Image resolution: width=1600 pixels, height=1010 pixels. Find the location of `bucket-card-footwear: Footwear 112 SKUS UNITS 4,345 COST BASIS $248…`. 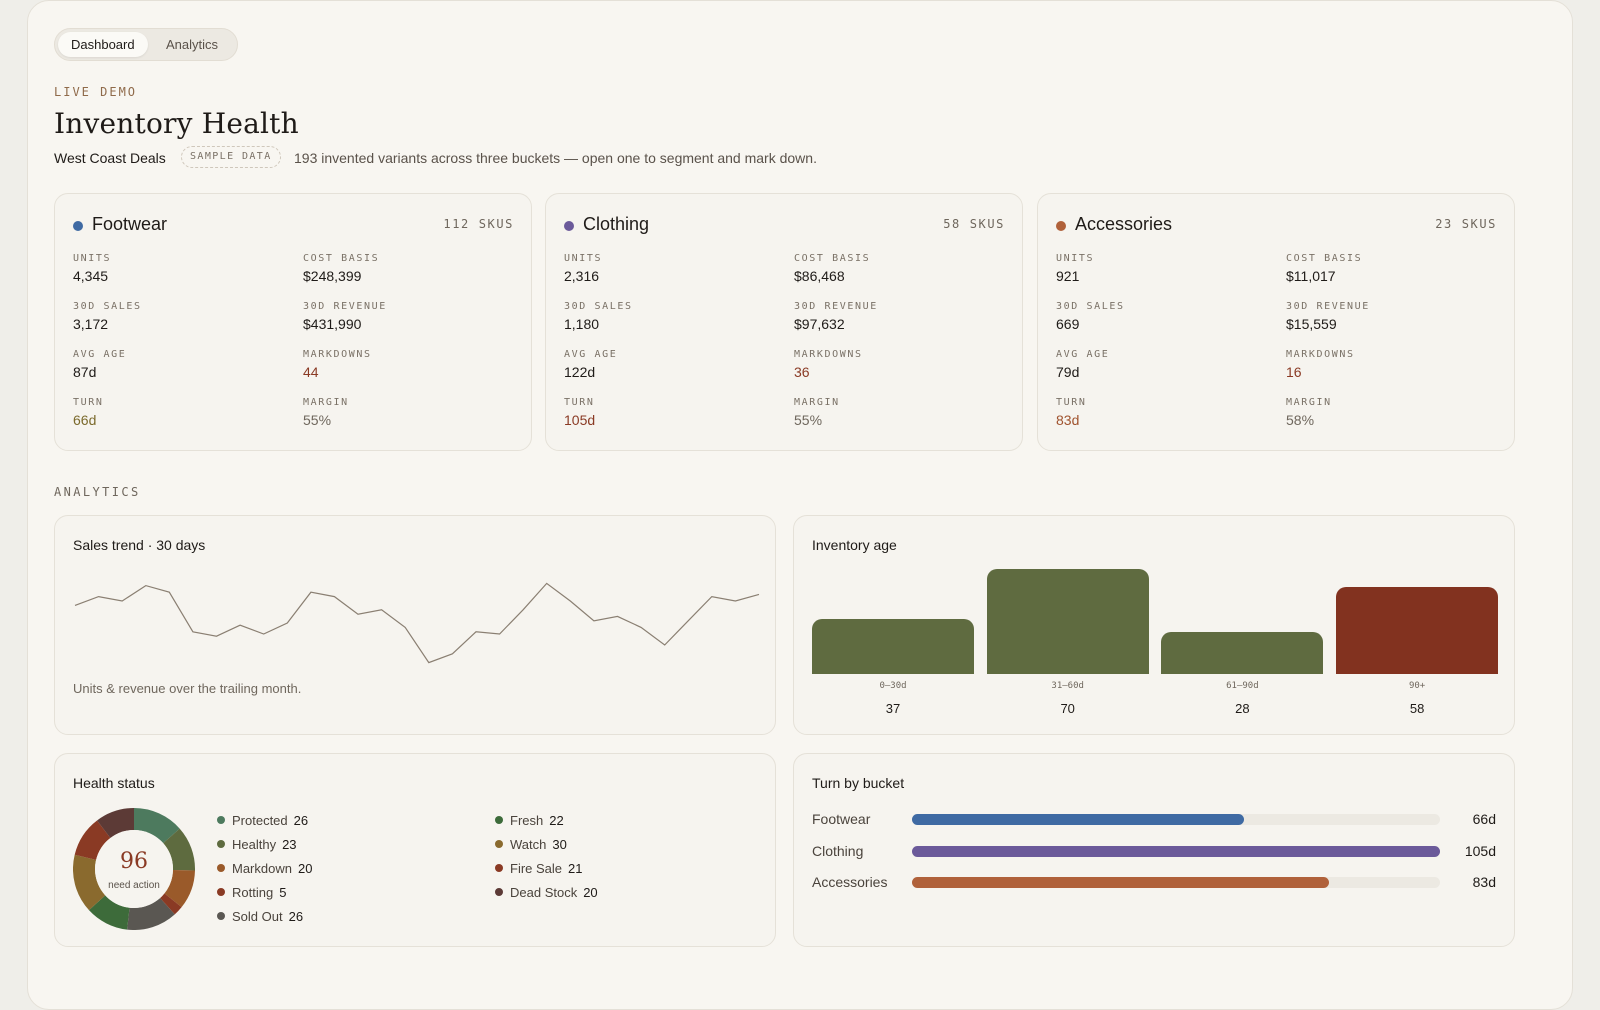

bucket-card-footwear: Footwear 112 SKUS UNITS 4,345 COST BASIS $248… is located at coordinates (293, 322).